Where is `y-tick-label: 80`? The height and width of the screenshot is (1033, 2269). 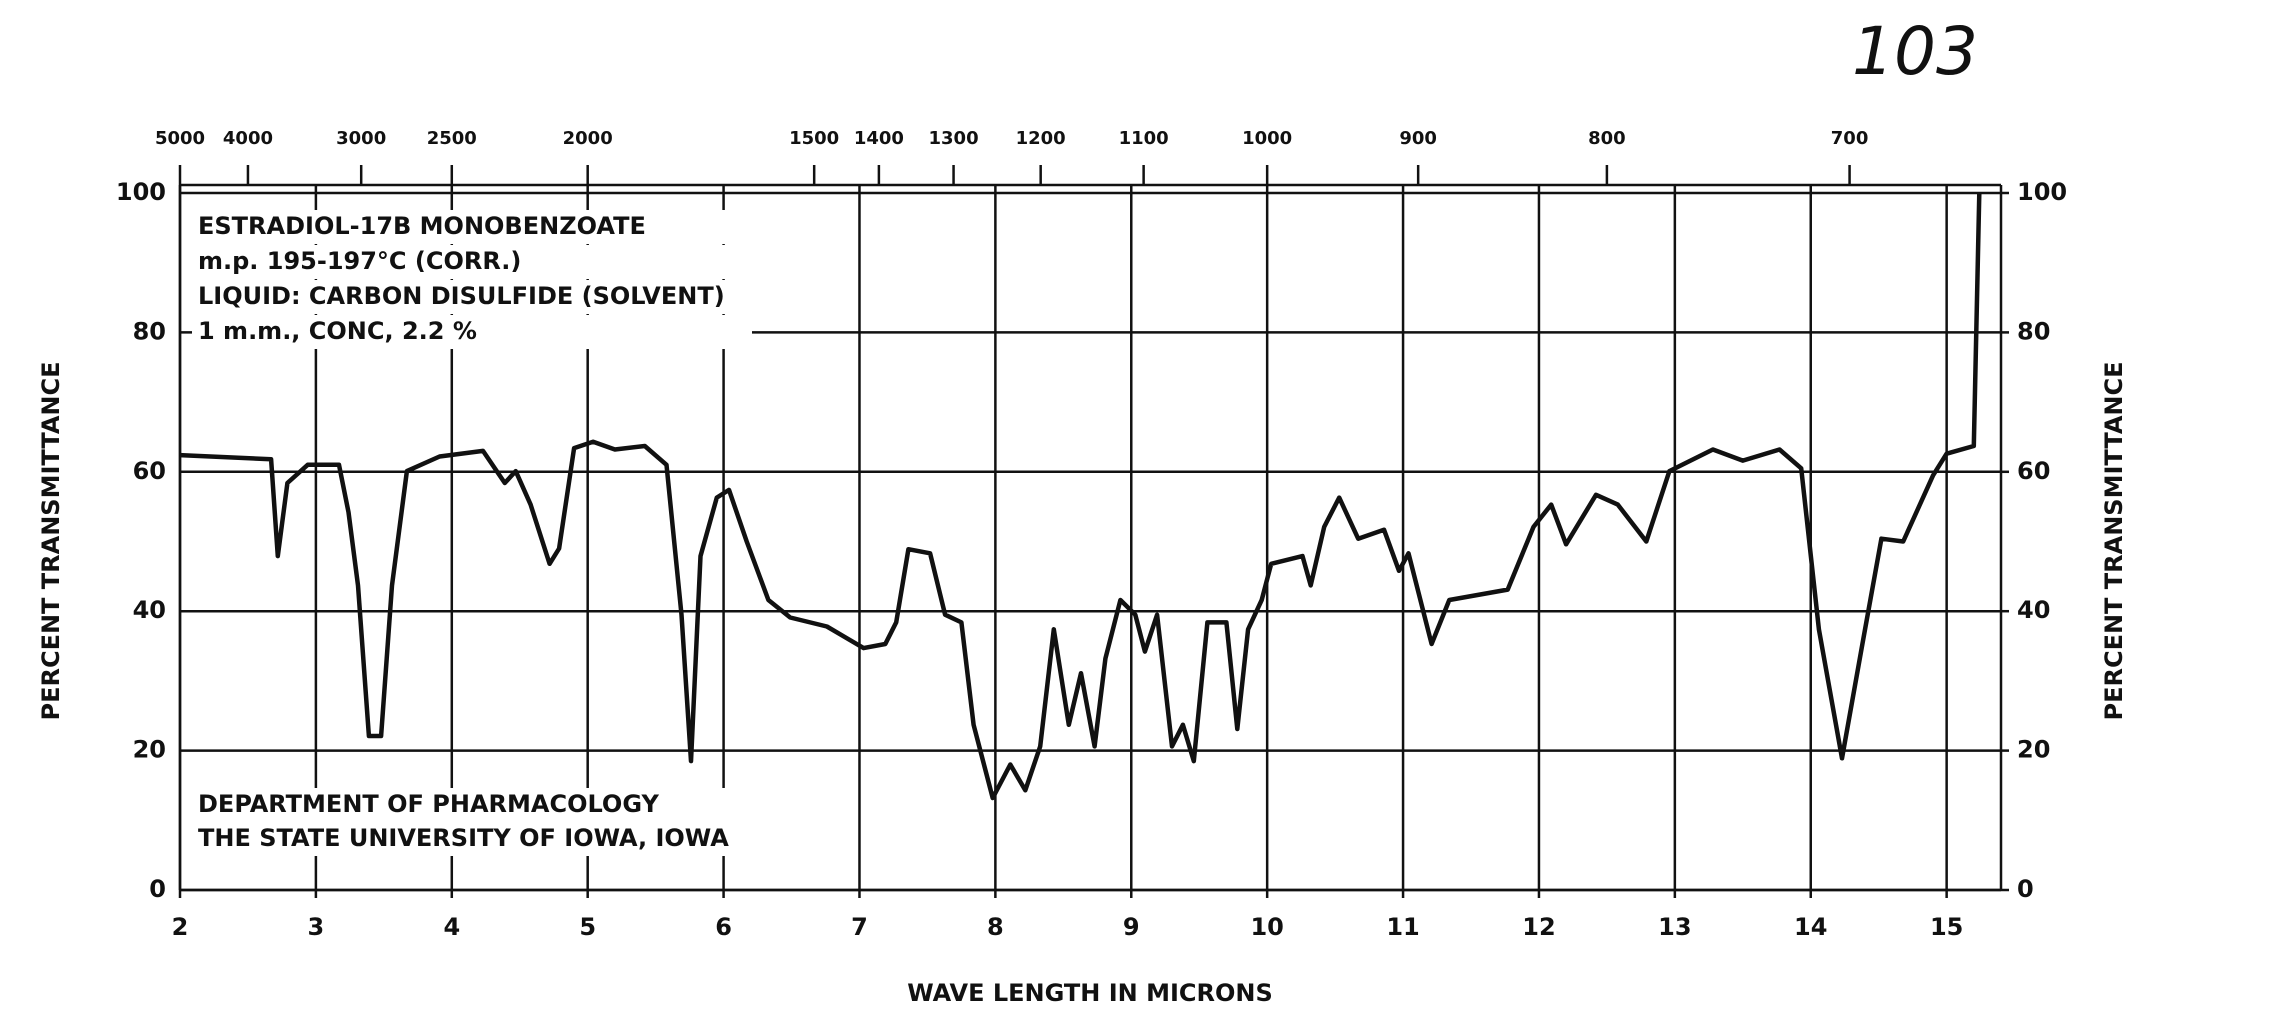 y-tick-label: 80 is located at coordinates (149, 331).